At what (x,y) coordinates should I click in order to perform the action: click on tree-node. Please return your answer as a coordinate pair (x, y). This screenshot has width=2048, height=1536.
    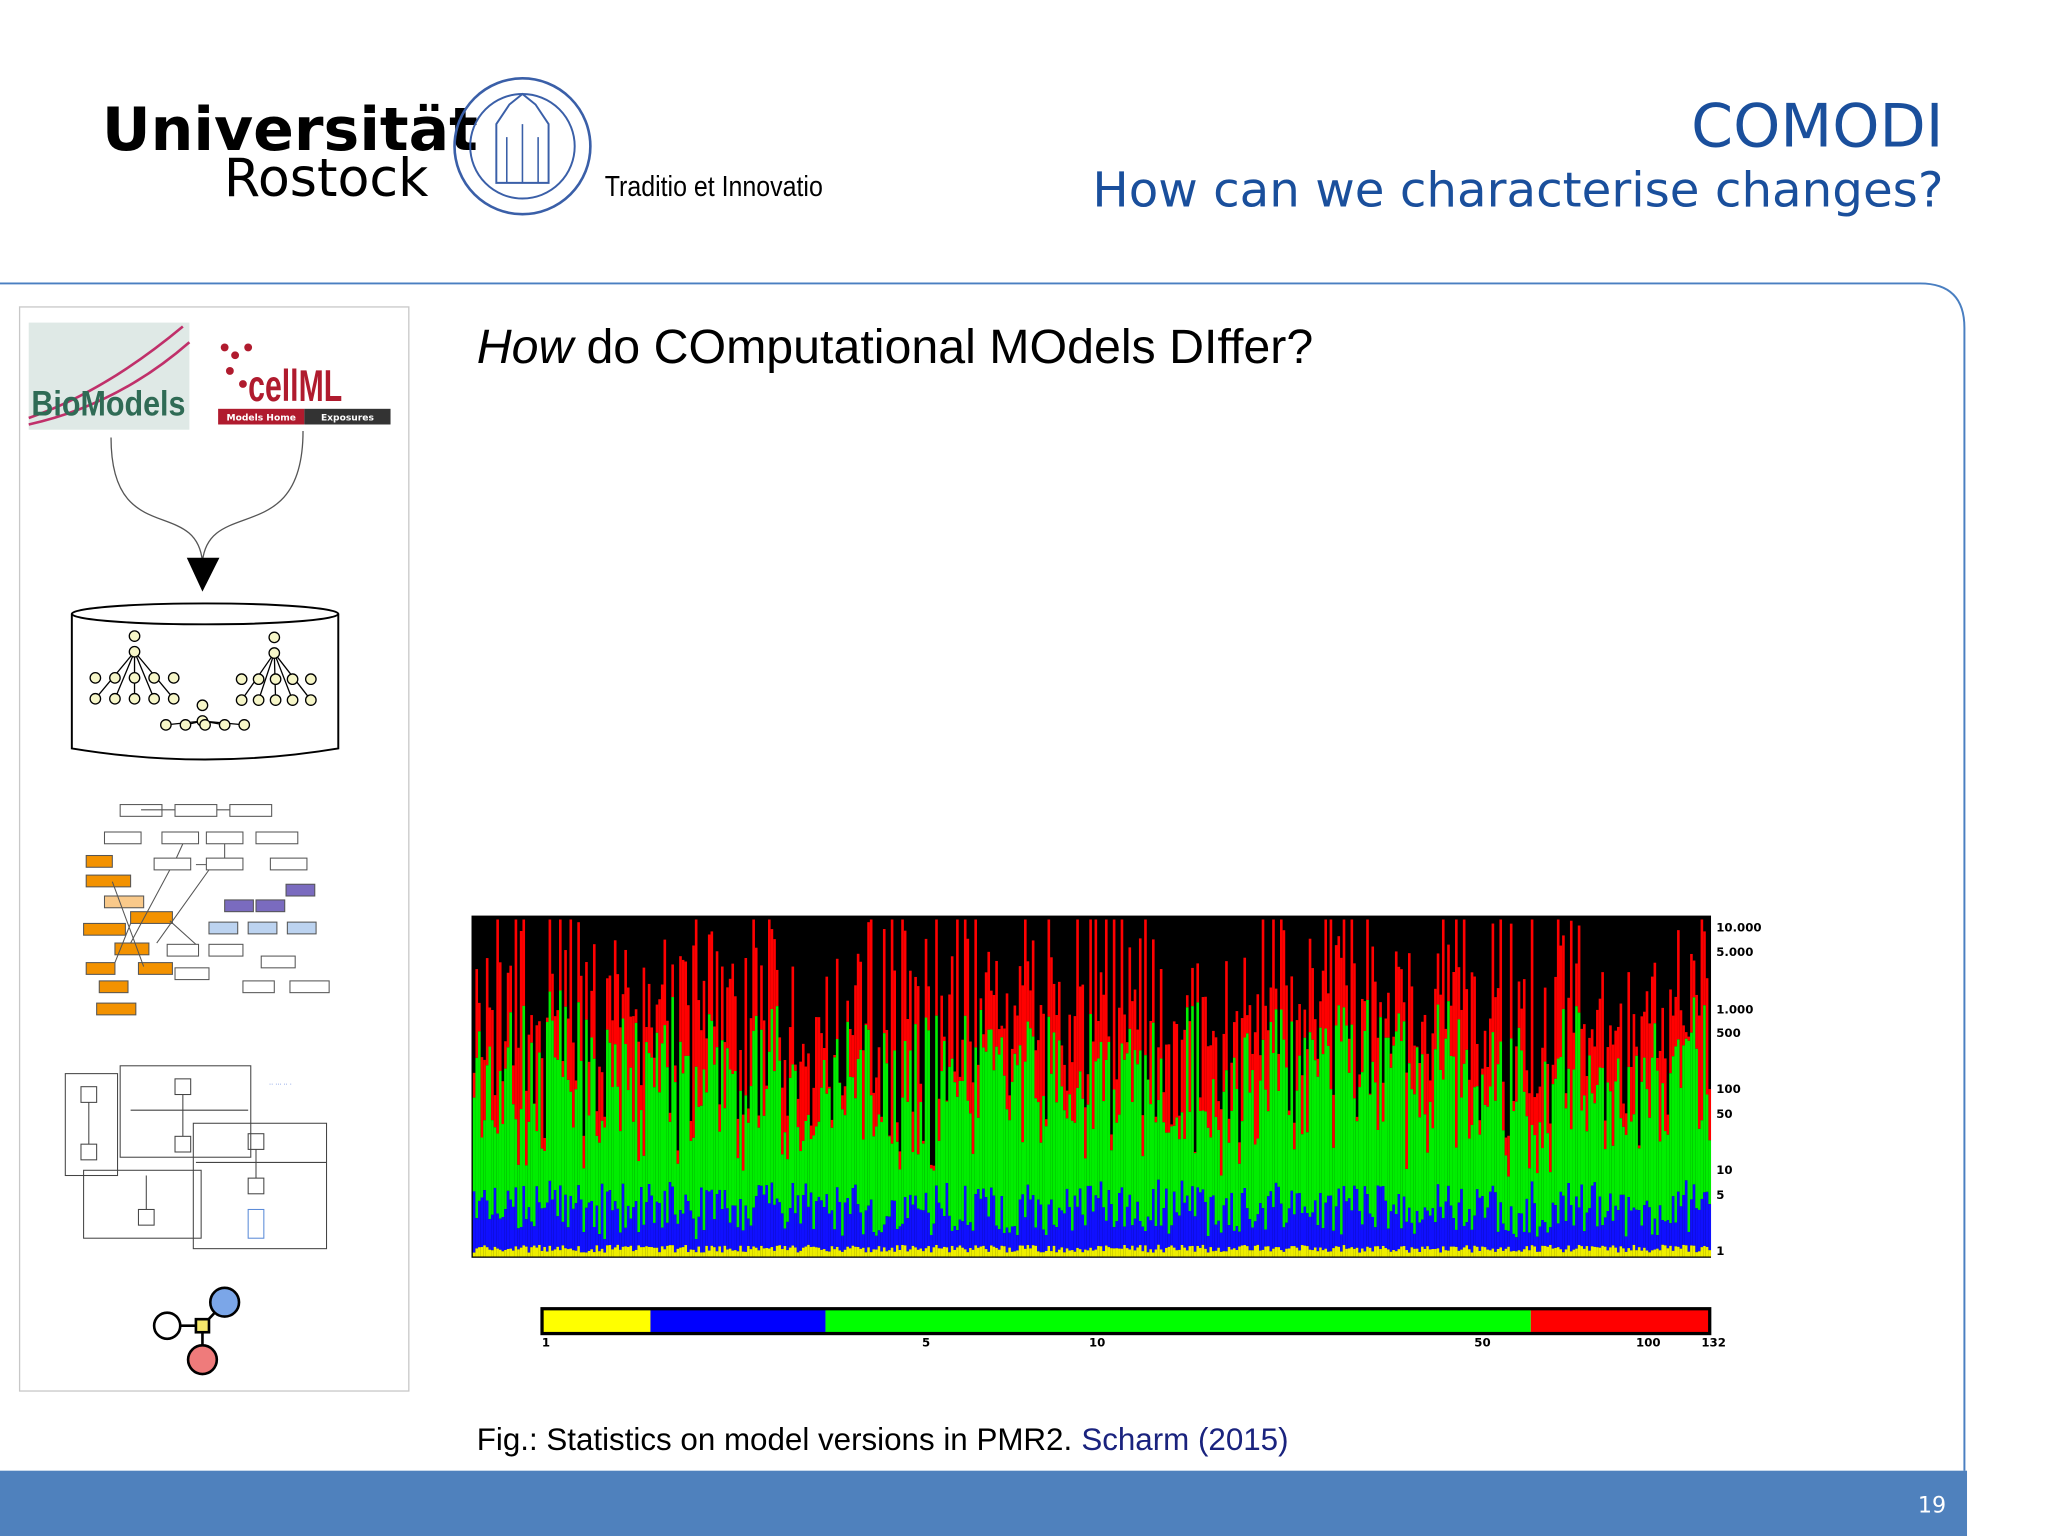
    Looking at the image, I should click on (95, 698).